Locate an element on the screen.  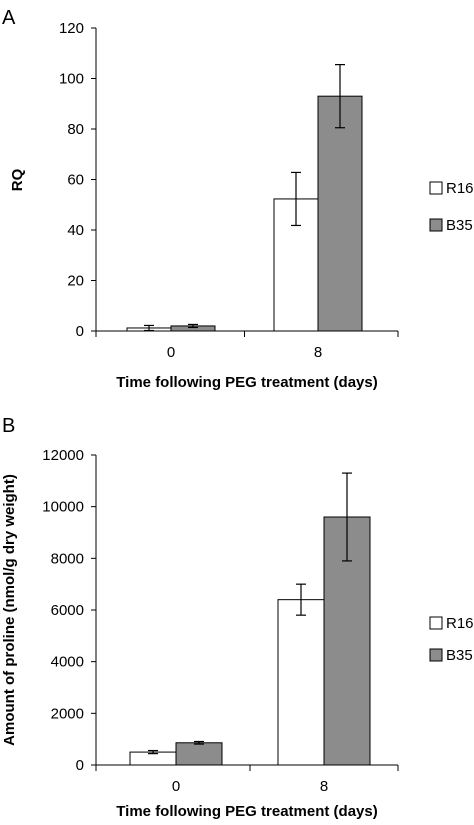
y-tick-label: 12000 is located at coordinates (63, 455).